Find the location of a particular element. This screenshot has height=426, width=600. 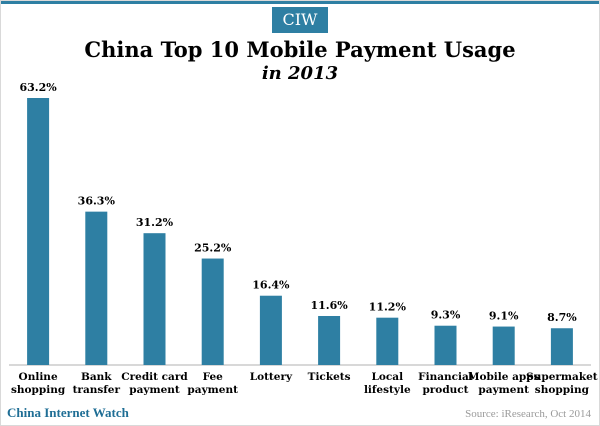

data-label: 11.2% is located at coordinates (388, 307).